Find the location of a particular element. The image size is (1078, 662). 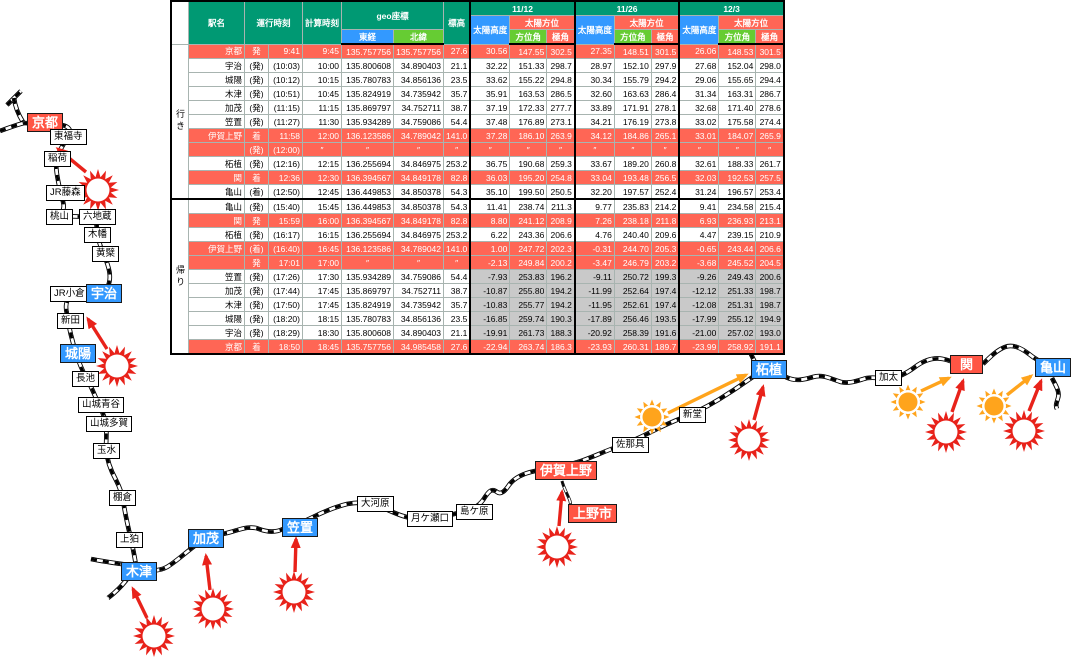

table-cell: 203.2 is located at coordinates (665, 262).